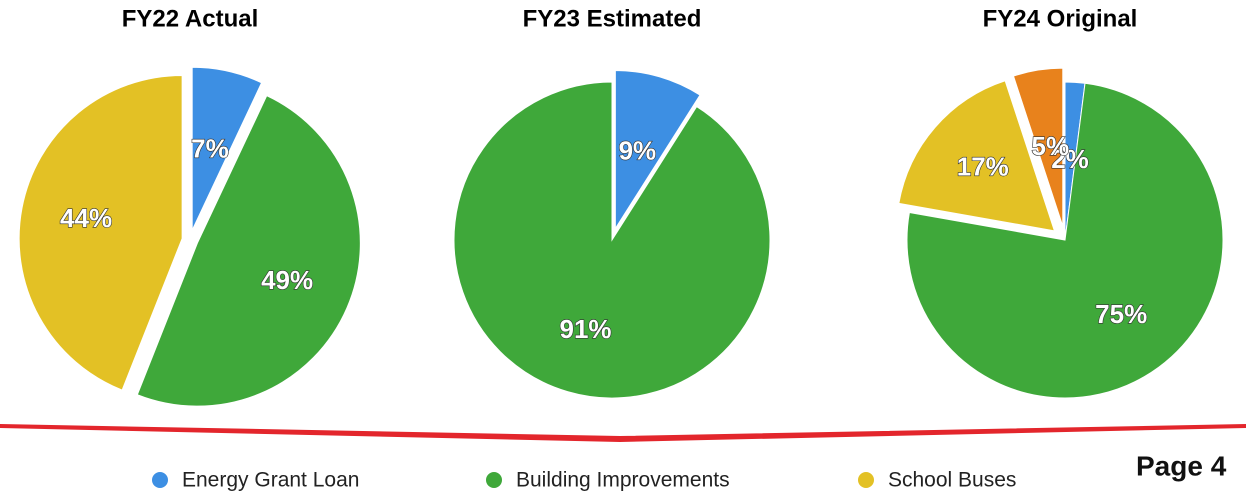 The width and height of the screenshot is (1246, 498). What do you see at coordinates (190, 18) in the screenshot?
I see `chart-title: FY22 Actual` at bounding box center [190, 18].